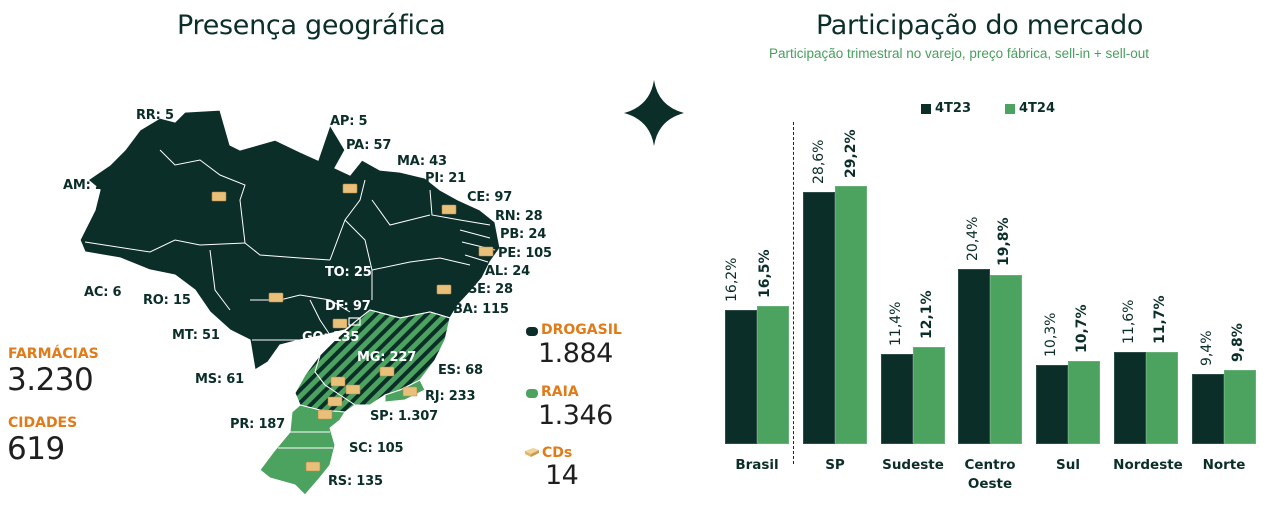 The width and height of the screenshot is (1267, 508). Describe the element at coordinates (1006, 359) in the screenshot. I see `bar-centro-oeste-4t24` at that location.